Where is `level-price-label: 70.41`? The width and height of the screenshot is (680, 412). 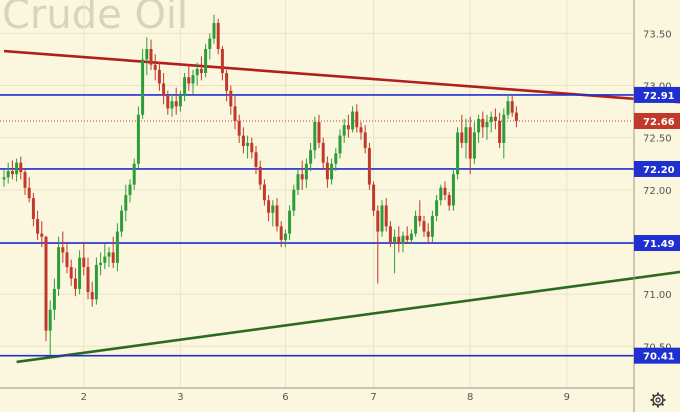
level-price-label: 70.41 is located at coordinates (659, 357).